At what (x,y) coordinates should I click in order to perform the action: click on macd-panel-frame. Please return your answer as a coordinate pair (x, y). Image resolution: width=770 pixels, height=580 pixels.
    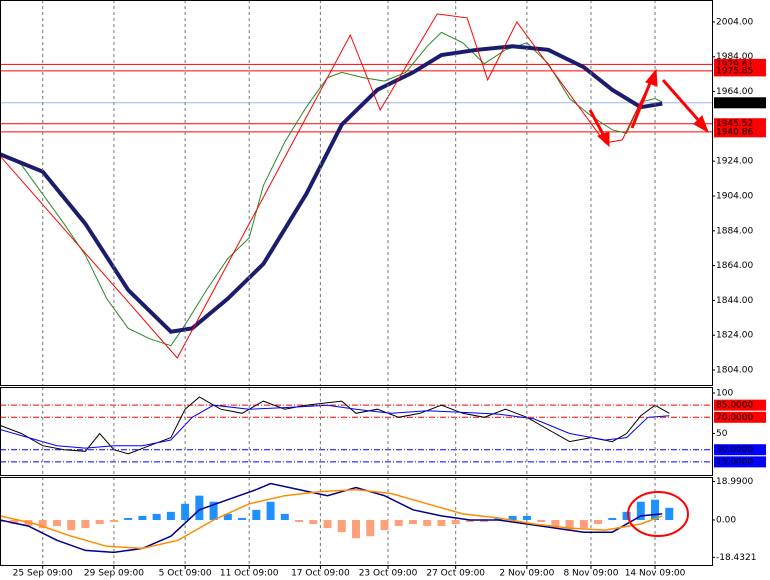
    Looking at the image, I should click on (356, 521).